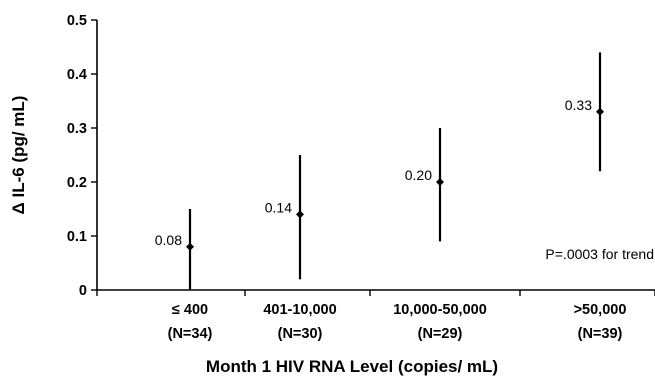 Image resolution: width=655 pixels, height=381 pixels. Describe the element at coordinates (77, 183) in the screenshot. I see `y-tick-label: 0.2` at that location.